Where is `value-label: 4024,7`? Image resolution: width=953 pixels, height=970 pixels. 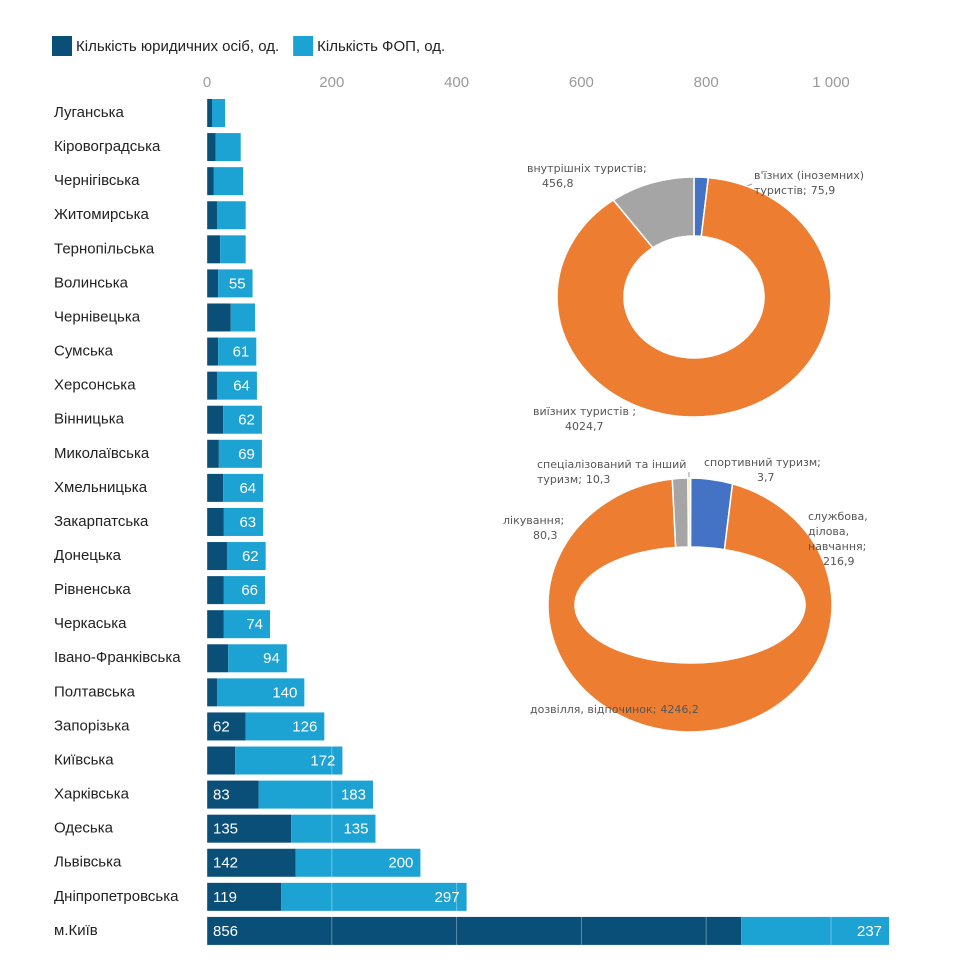 value-label: 4024,7 is located at coordinates (584, 426).